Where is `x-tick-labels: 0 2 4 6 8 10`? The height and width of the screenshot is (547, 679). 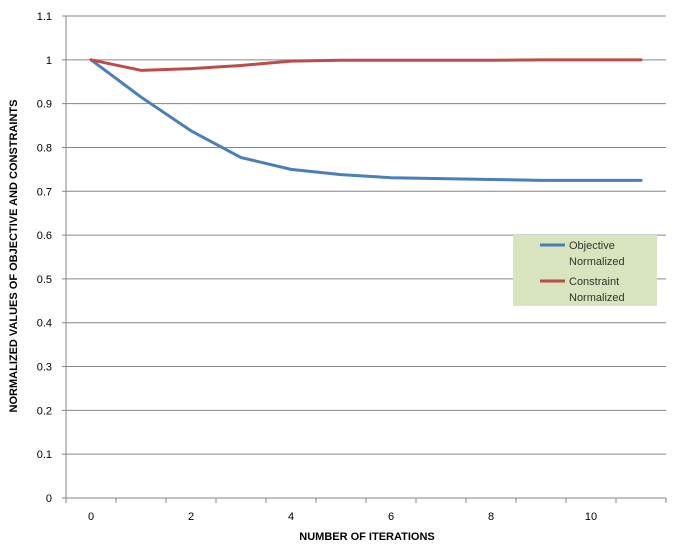
x-tick-labels: 0 2 4 6 8 10 is located at coordinates (342, 517).